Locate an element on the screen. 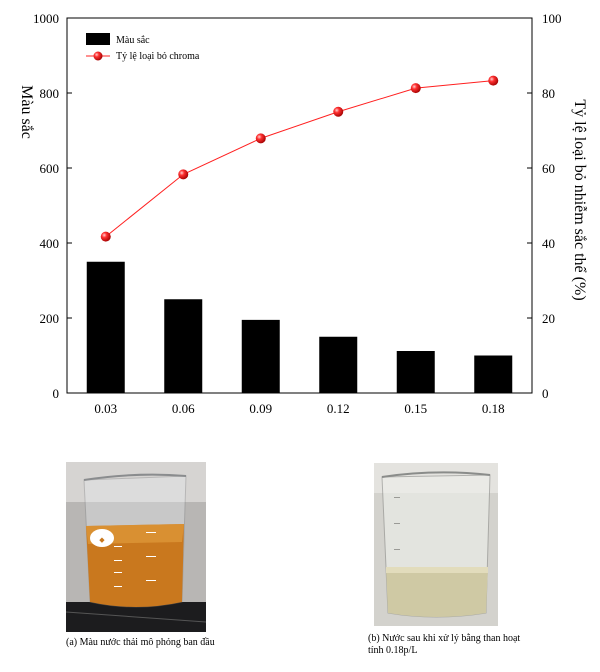  y2-tick-label: 40 is located at coordinates (548, 243).